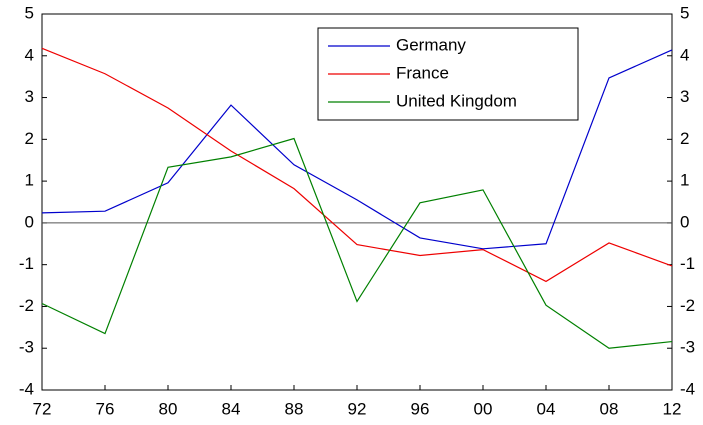 The height and width of the screenshot is (425, 703). Describe the element at coordinates (687, 388) in the screenshot. I see `y2-tick-label: -4` at that location.